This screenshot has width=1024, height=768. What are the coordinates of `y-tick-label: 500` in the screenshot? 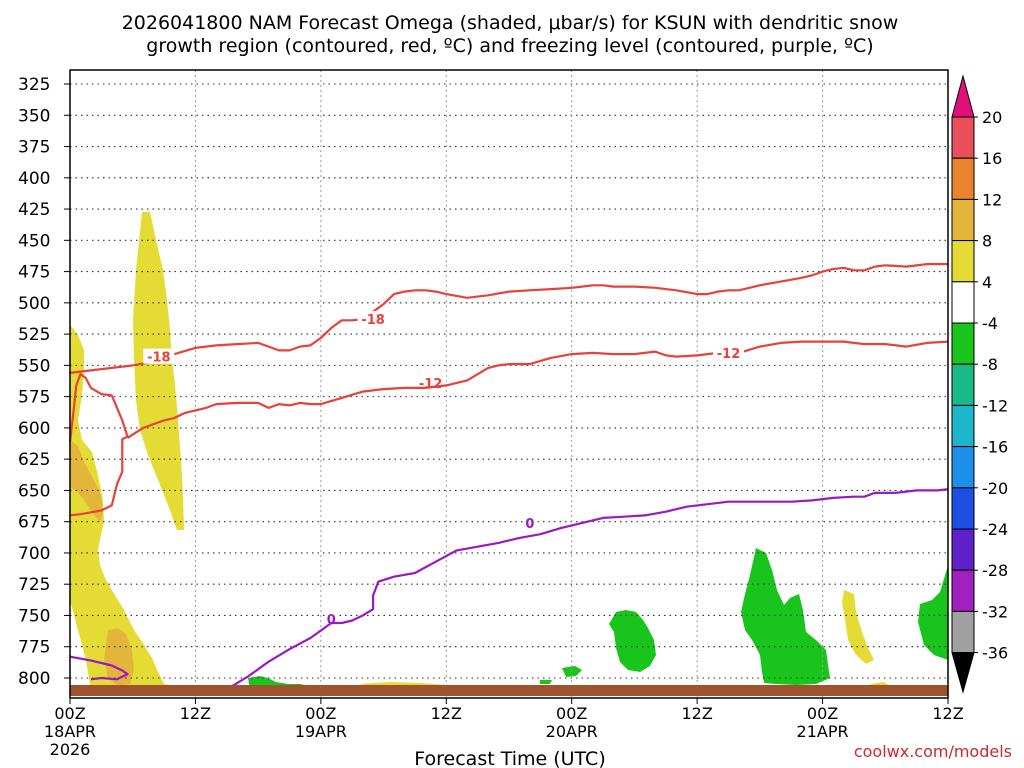 It's located at (34, 304).